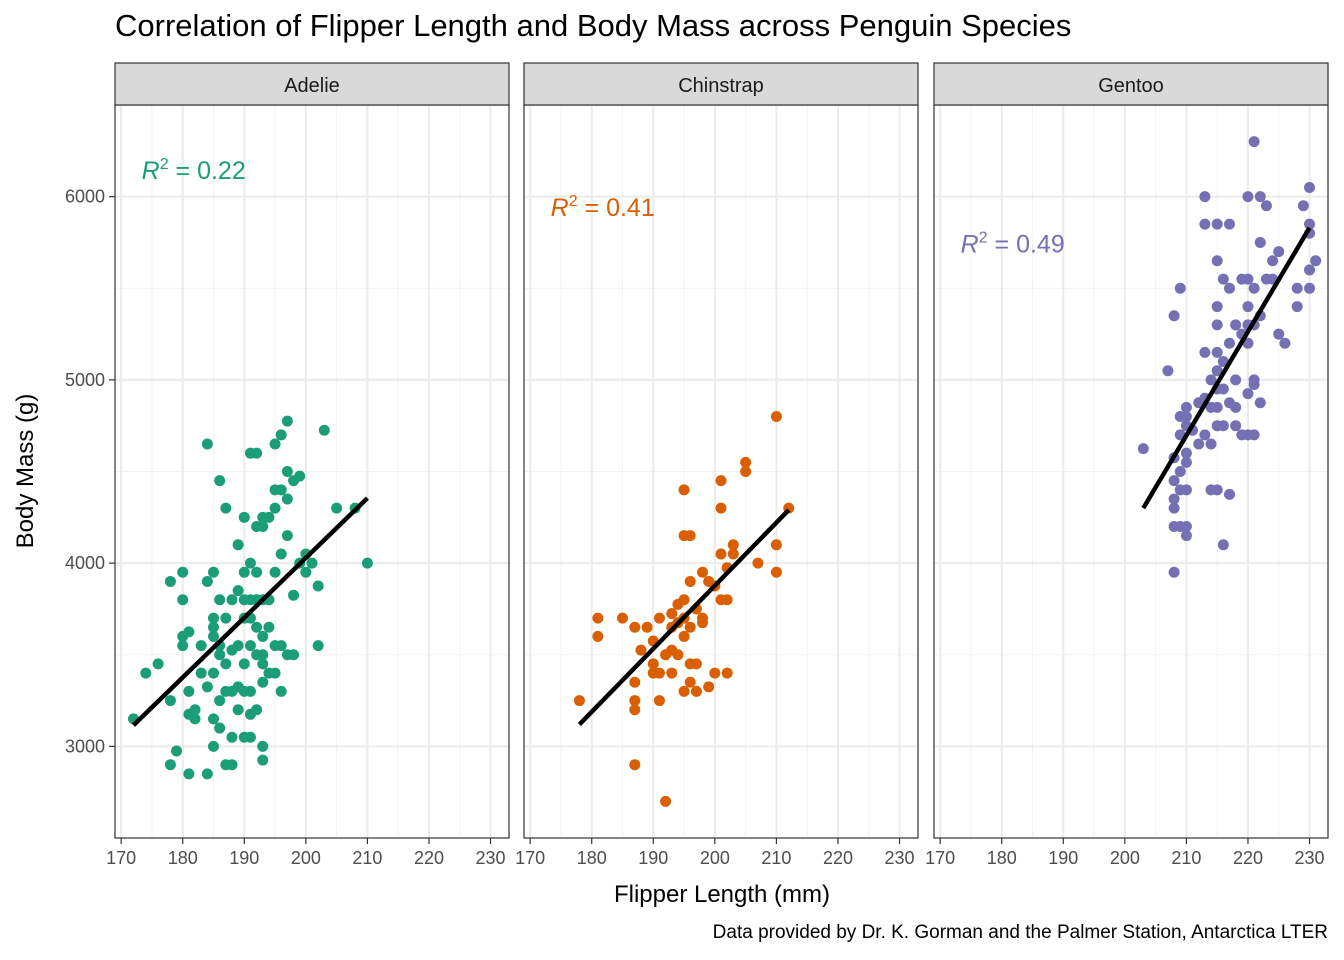 This screenshot has width=1344, height=960. Describe the element at coordinates (603, 207) in the screenshot. I see `r2-label: R2 = 0.41` at that location.